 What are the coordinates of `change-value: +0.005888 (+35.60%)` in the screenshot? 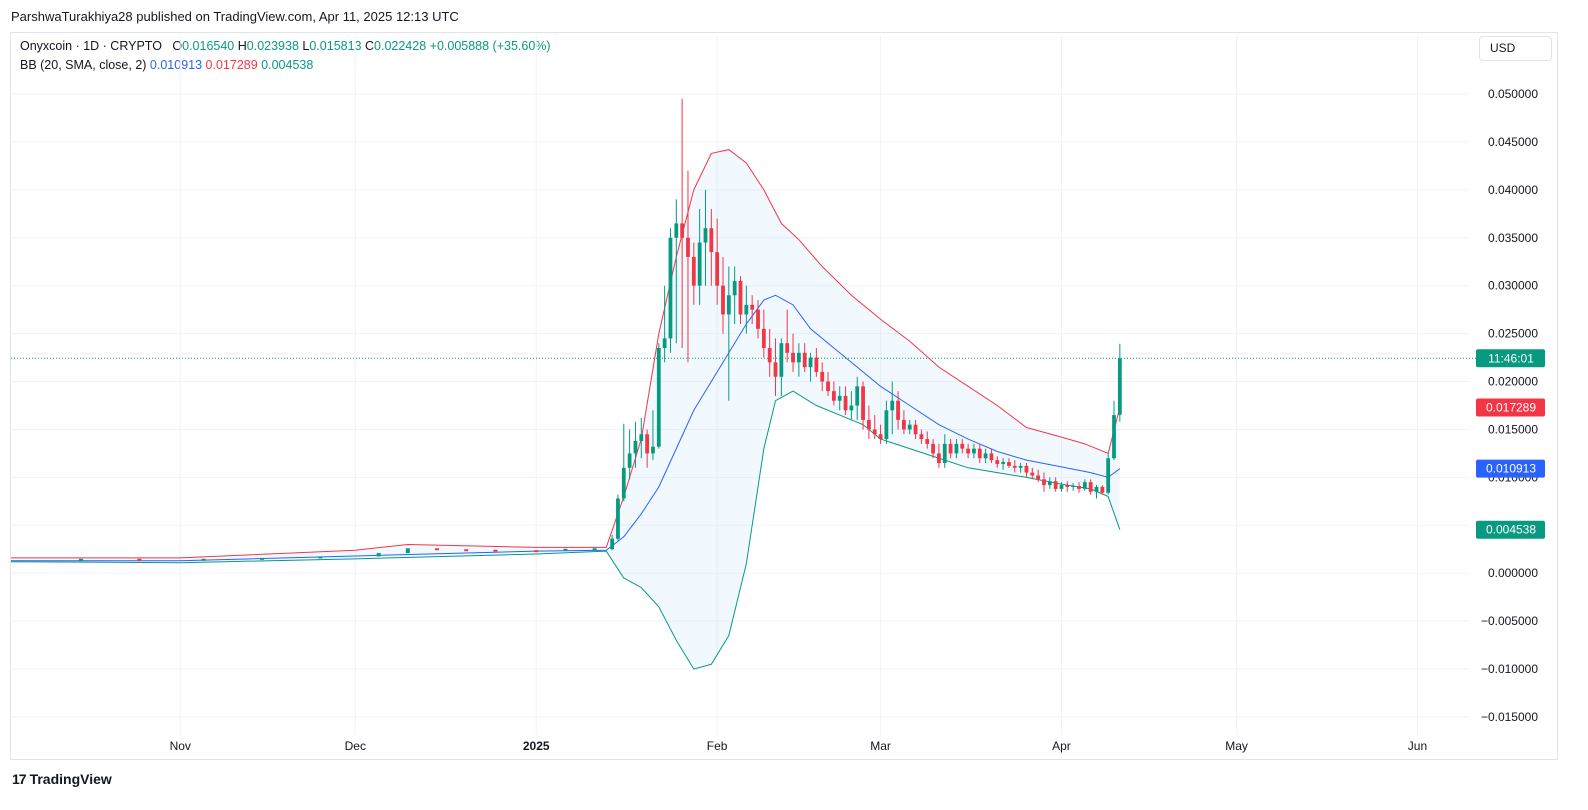 It's located at (490, 46).